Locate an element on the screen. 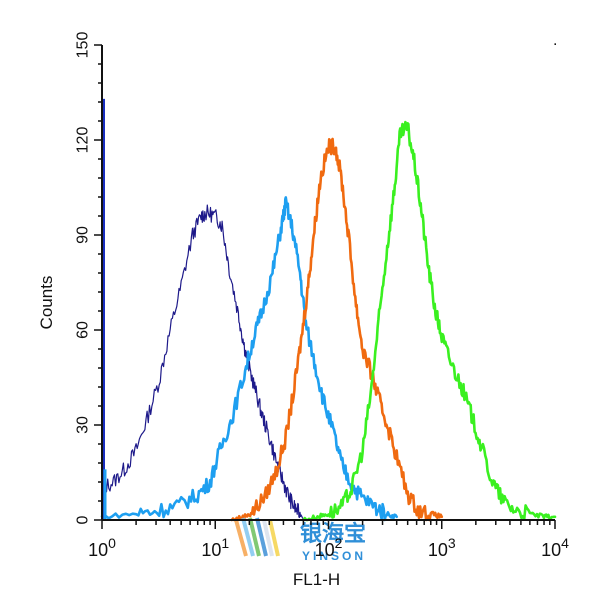 This screenshot has height=600, width=610. x-tick-label: 10⁰ is located at coordinates (102, 547).